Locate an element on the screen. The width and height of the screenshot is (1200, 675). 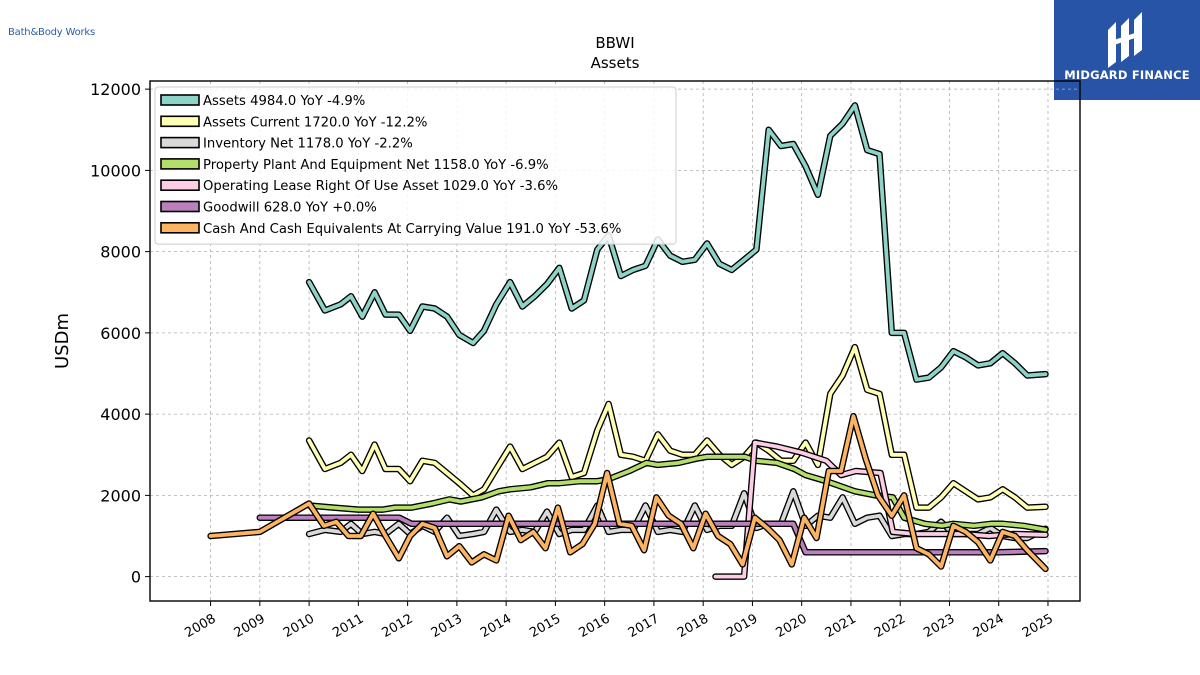
x-tick-label: 2019 is located at coordinates (742, 626).